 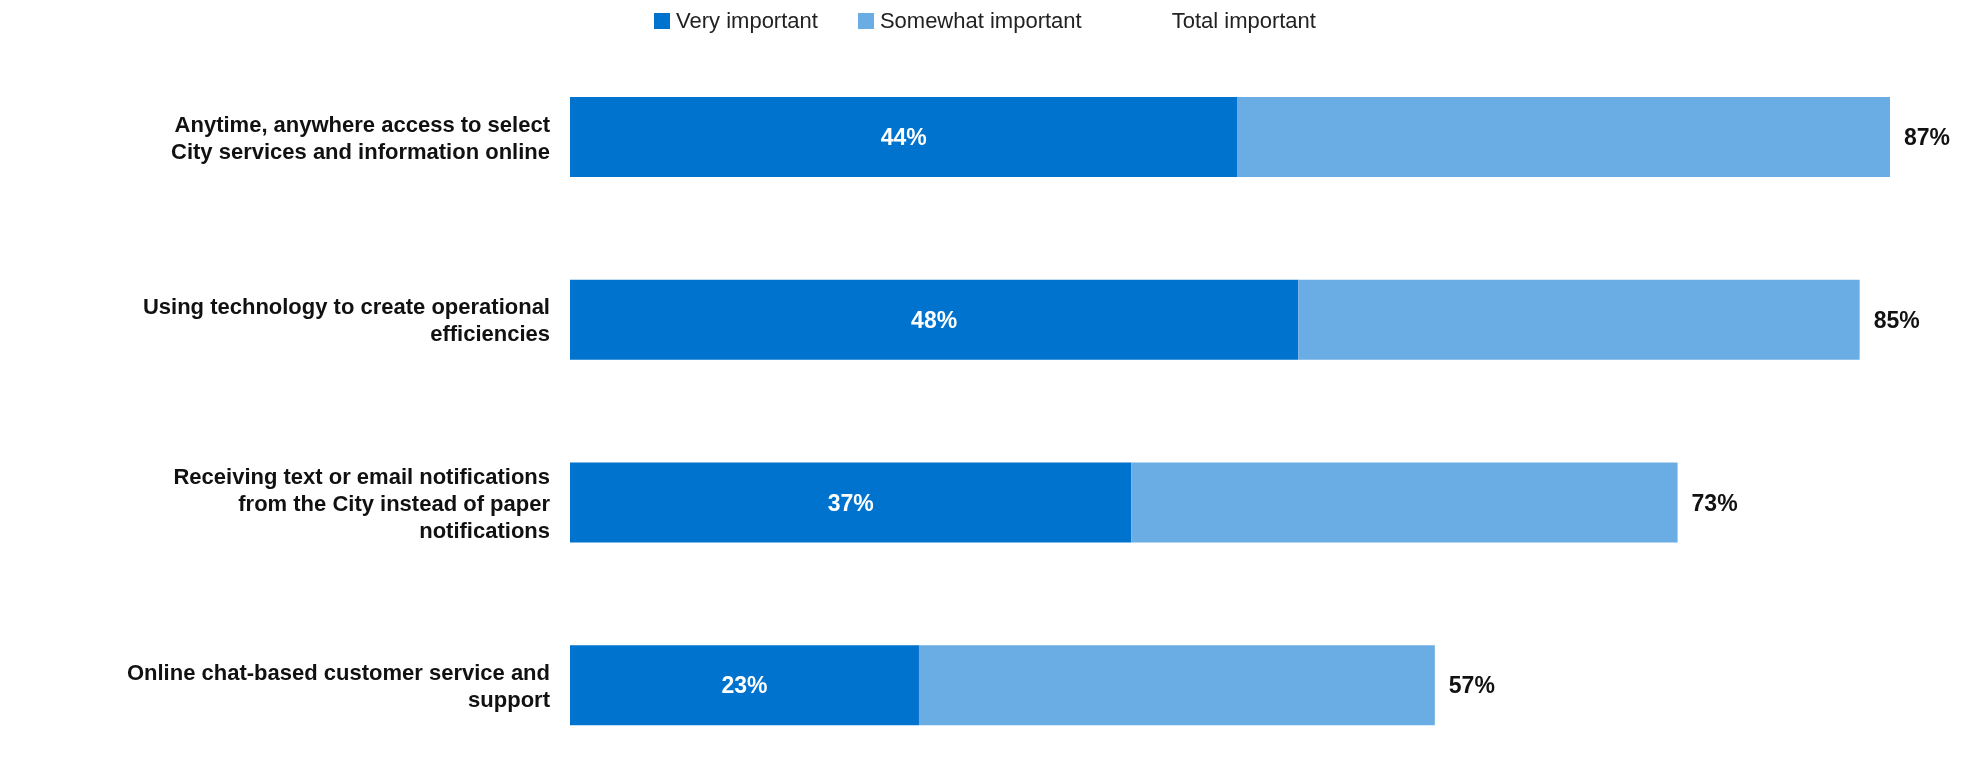 I want to click on y-tick-label: Anytime, anywhere access to select City services and information online, so click(x=361, y=137).